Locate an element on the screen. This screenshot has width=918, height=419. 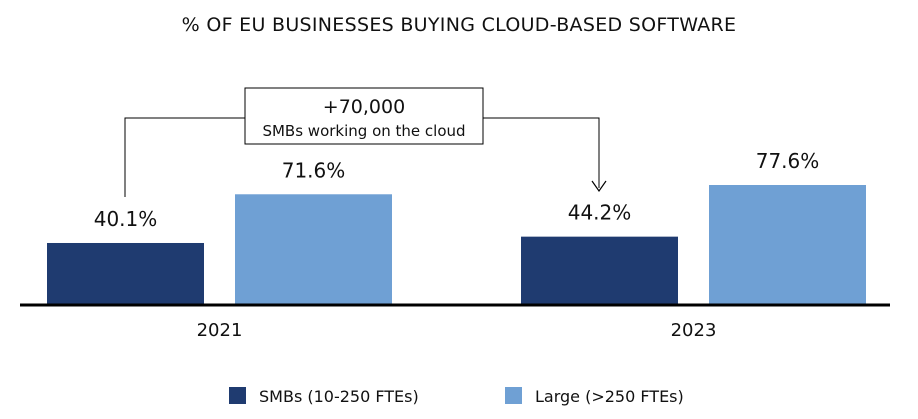
bar-2021-large is located at coordinates (313, 249).